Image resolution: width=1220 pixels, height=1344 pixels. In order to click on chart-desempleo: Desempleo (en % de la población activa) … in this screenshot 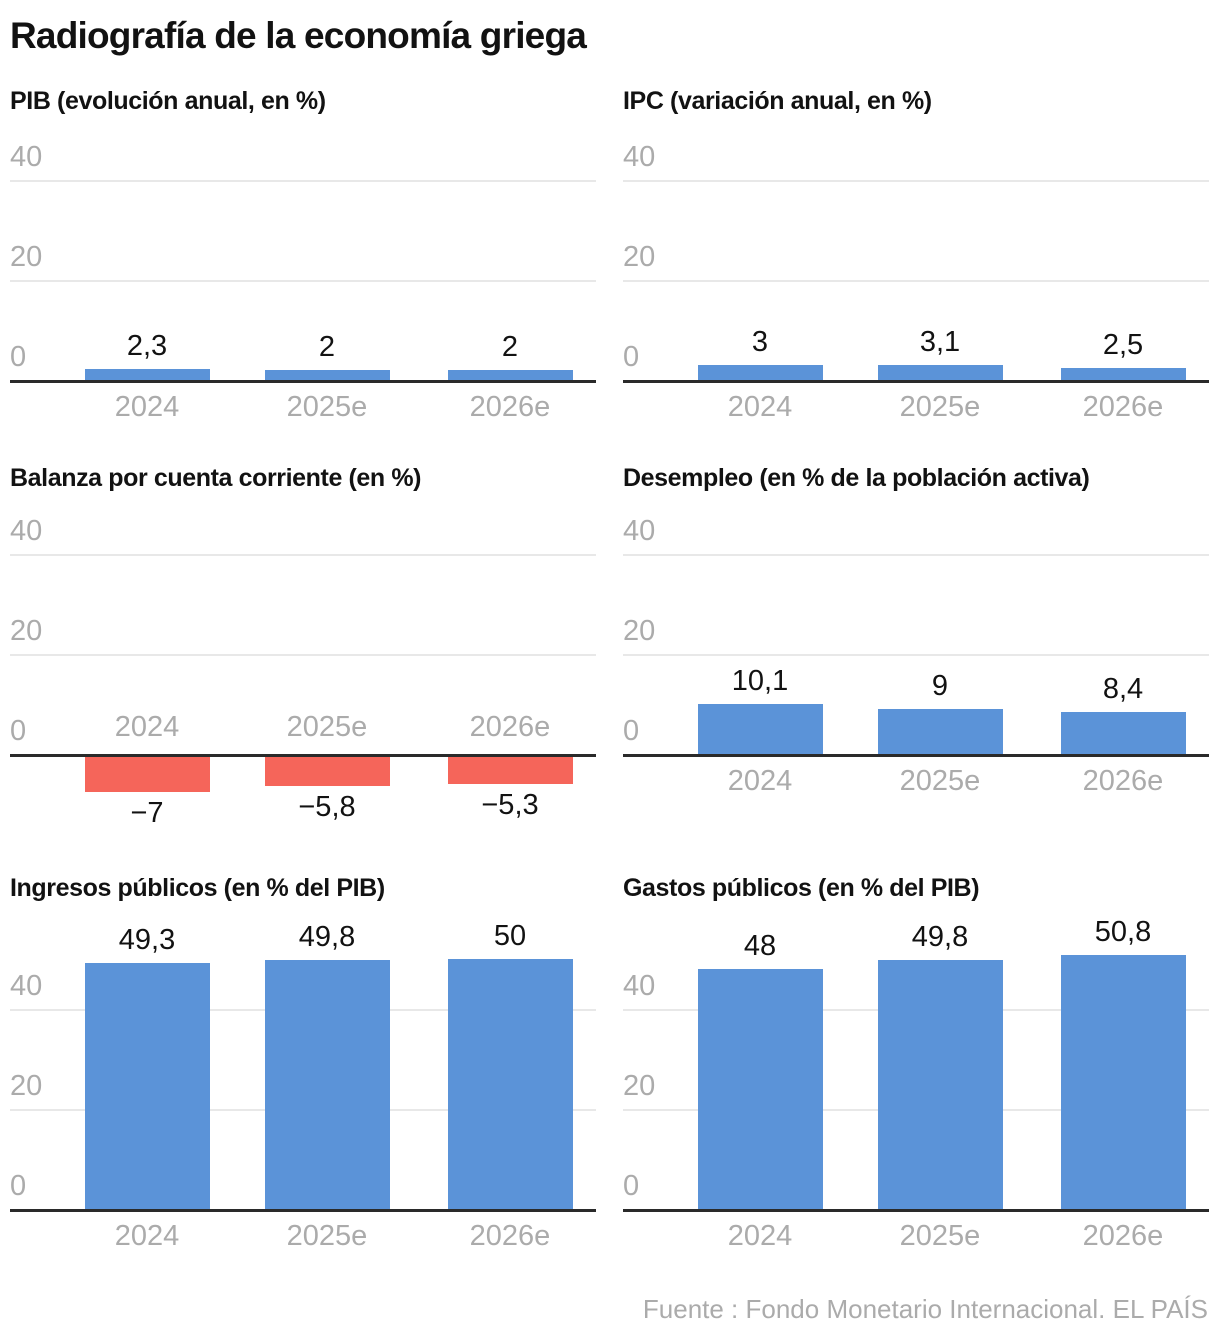, I will do `click(916, 642)`.